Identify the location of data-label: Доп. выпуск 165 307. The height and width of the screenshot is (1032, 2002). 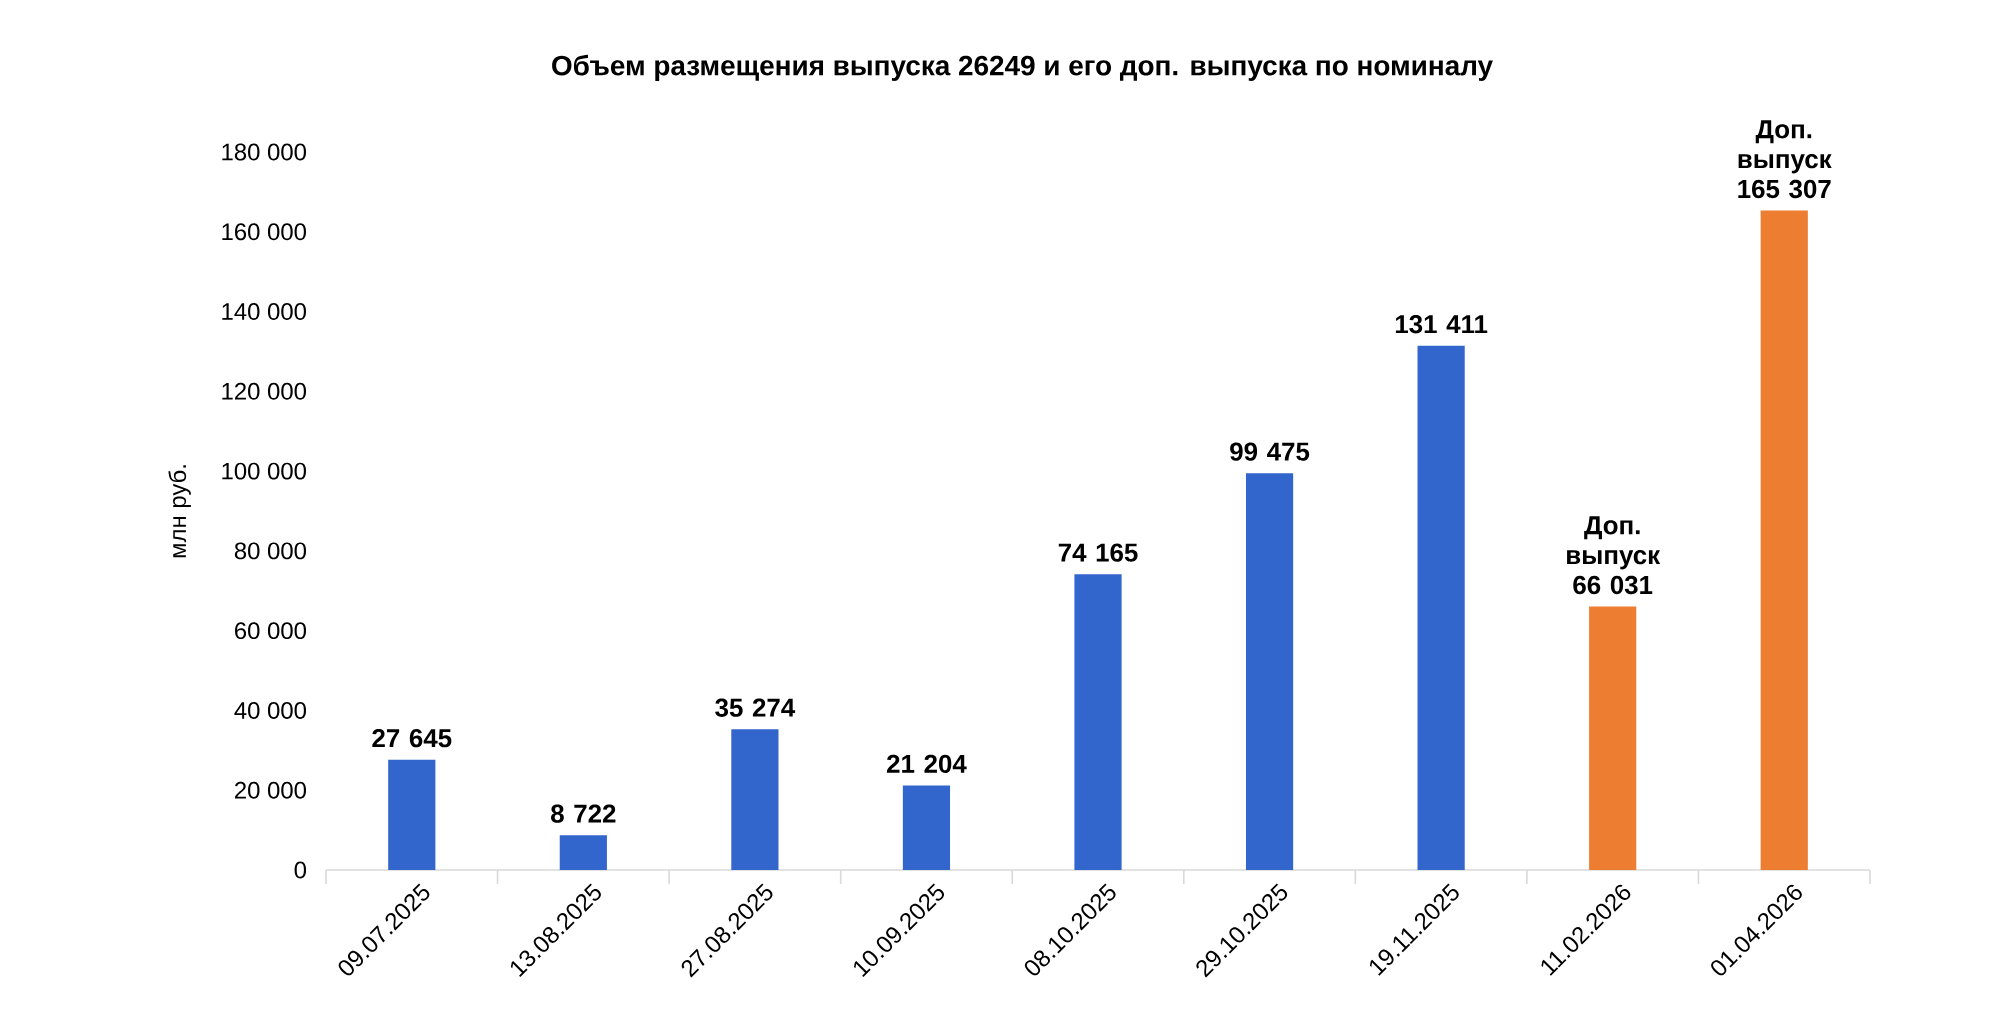
(1785, 159).